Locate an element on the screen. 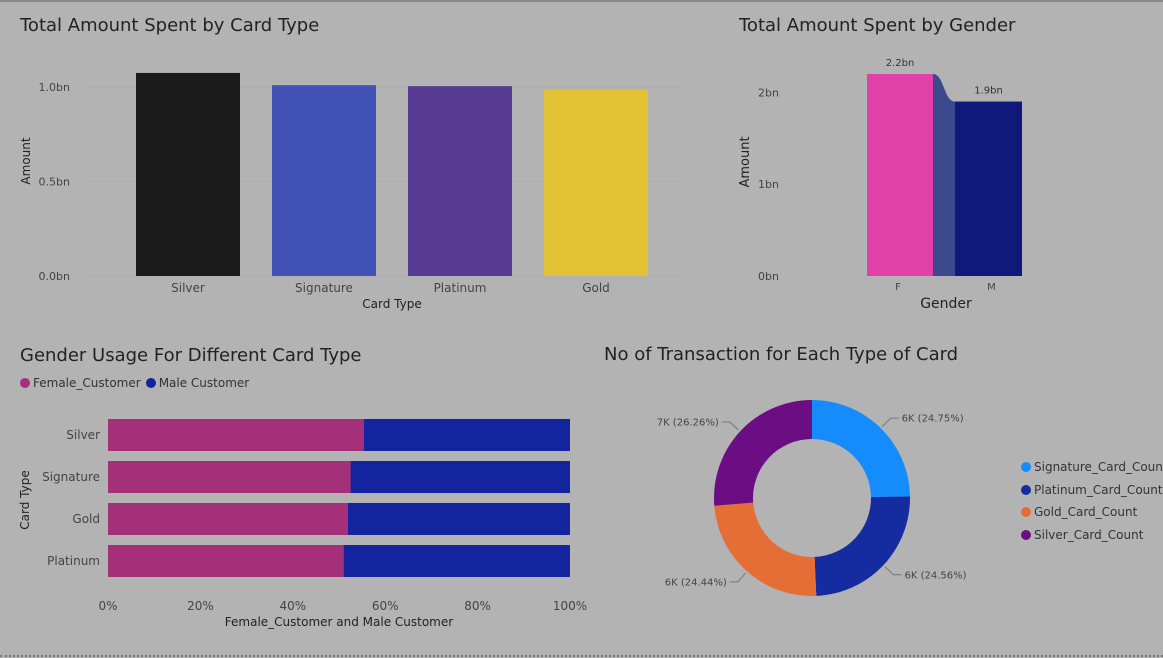 The image size is (1163, 658). ribbon is located at coordinates (944, 175).